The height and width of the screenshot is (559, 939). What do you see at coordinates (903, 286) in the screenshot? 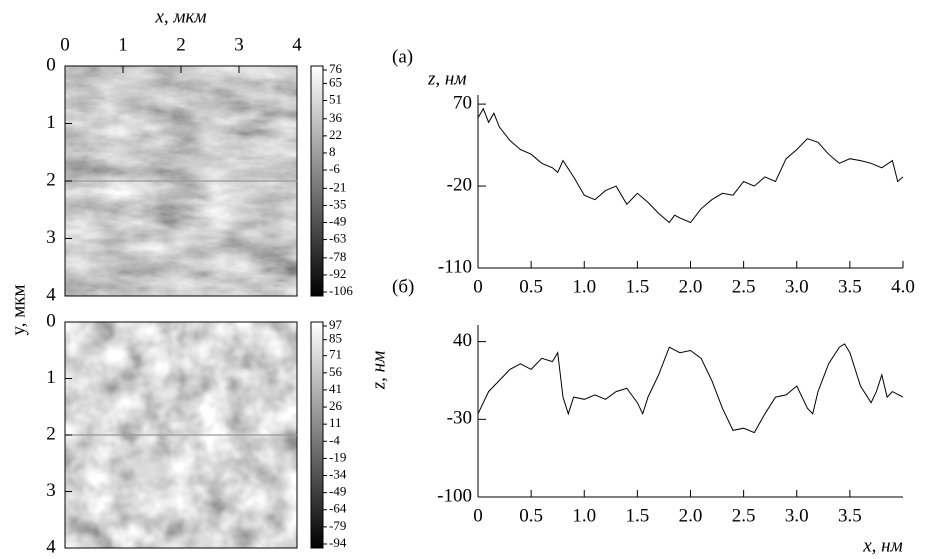
I see `x-tick-label: 4.0` at bounding box center [903, 286].